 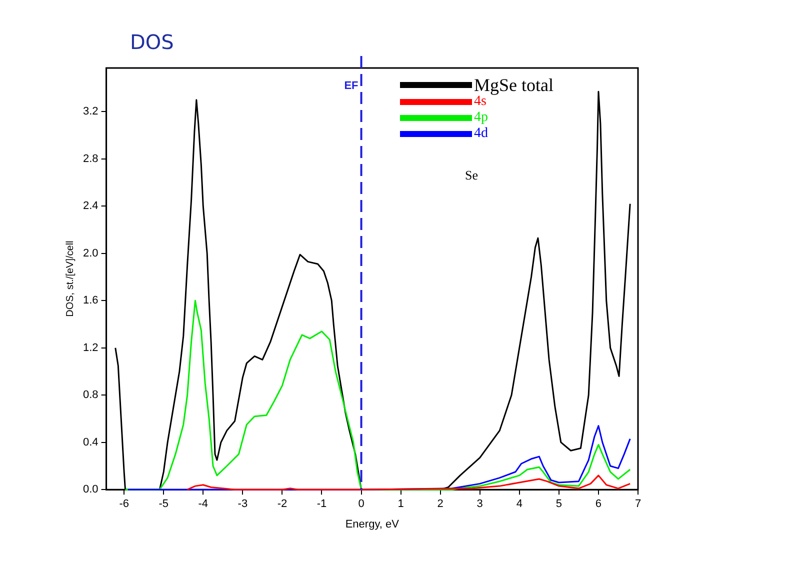 I want to click on text: 4p, so click(x=481, y=118).